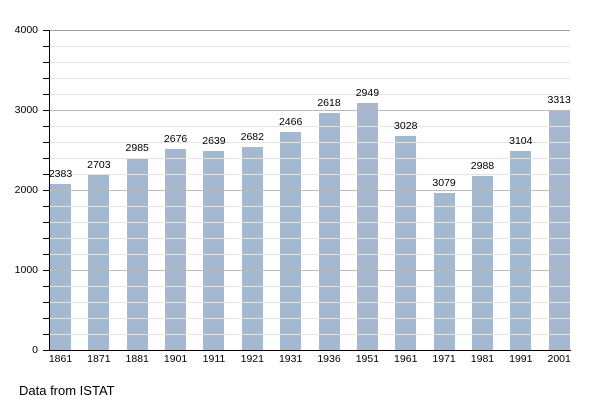 This screenshot has width=600, height=400. Describe the element at coordinates (329, 231) in the screenshot. I see `bar-1936` at that location.